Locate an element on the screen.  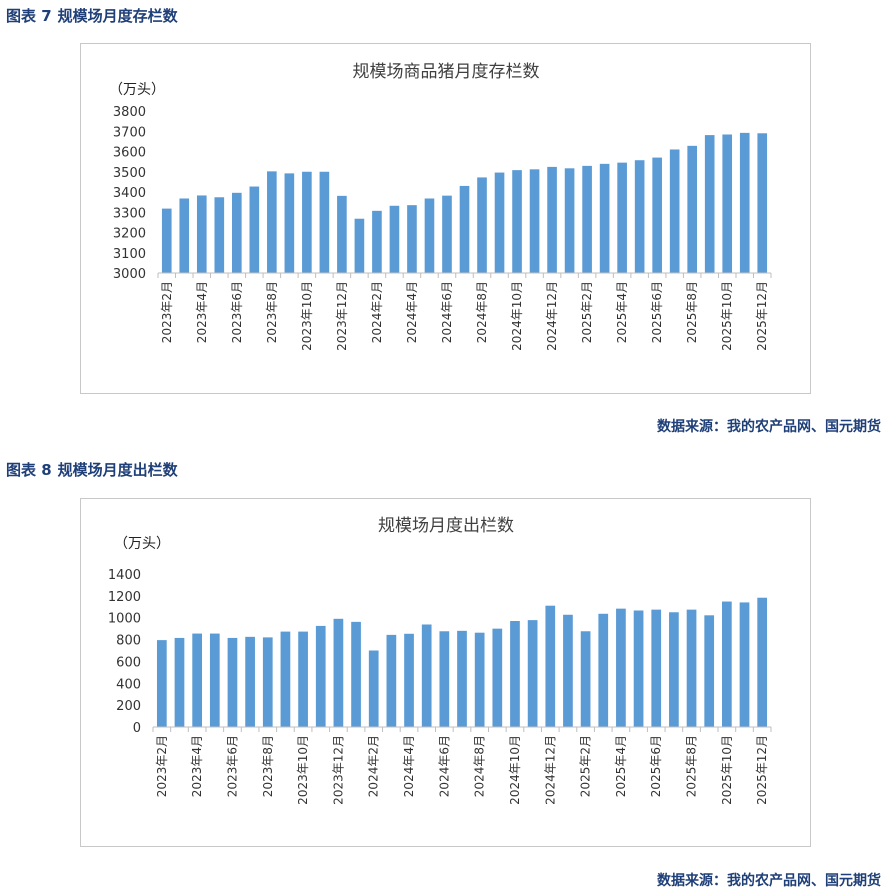
bar-2025年6月 is located at coordinates (656, 668).